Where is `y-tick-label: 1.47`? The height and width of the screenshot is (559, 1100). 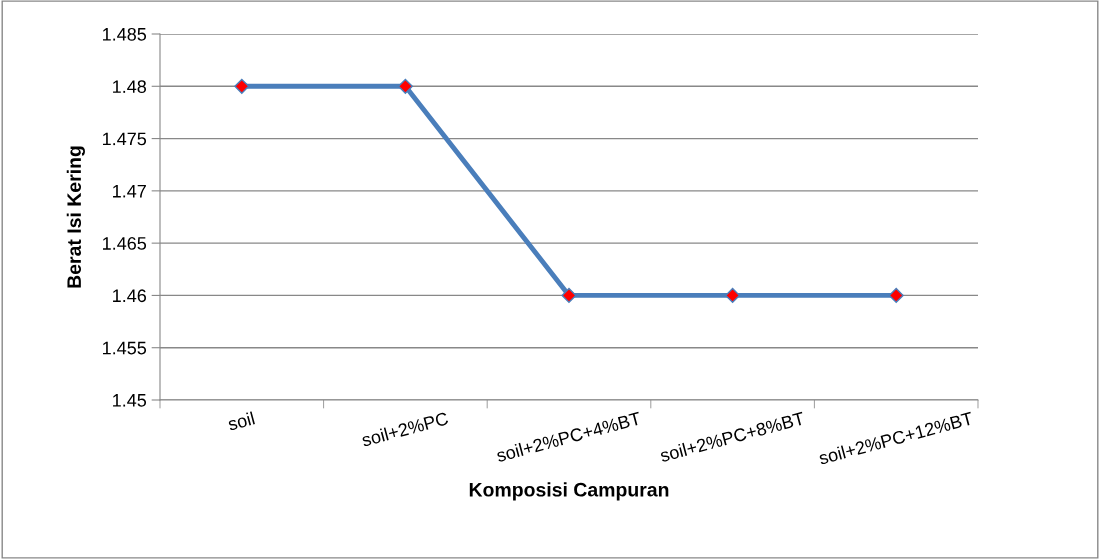 y-tick-label: 1.47 is located at coordinates (129, 191).